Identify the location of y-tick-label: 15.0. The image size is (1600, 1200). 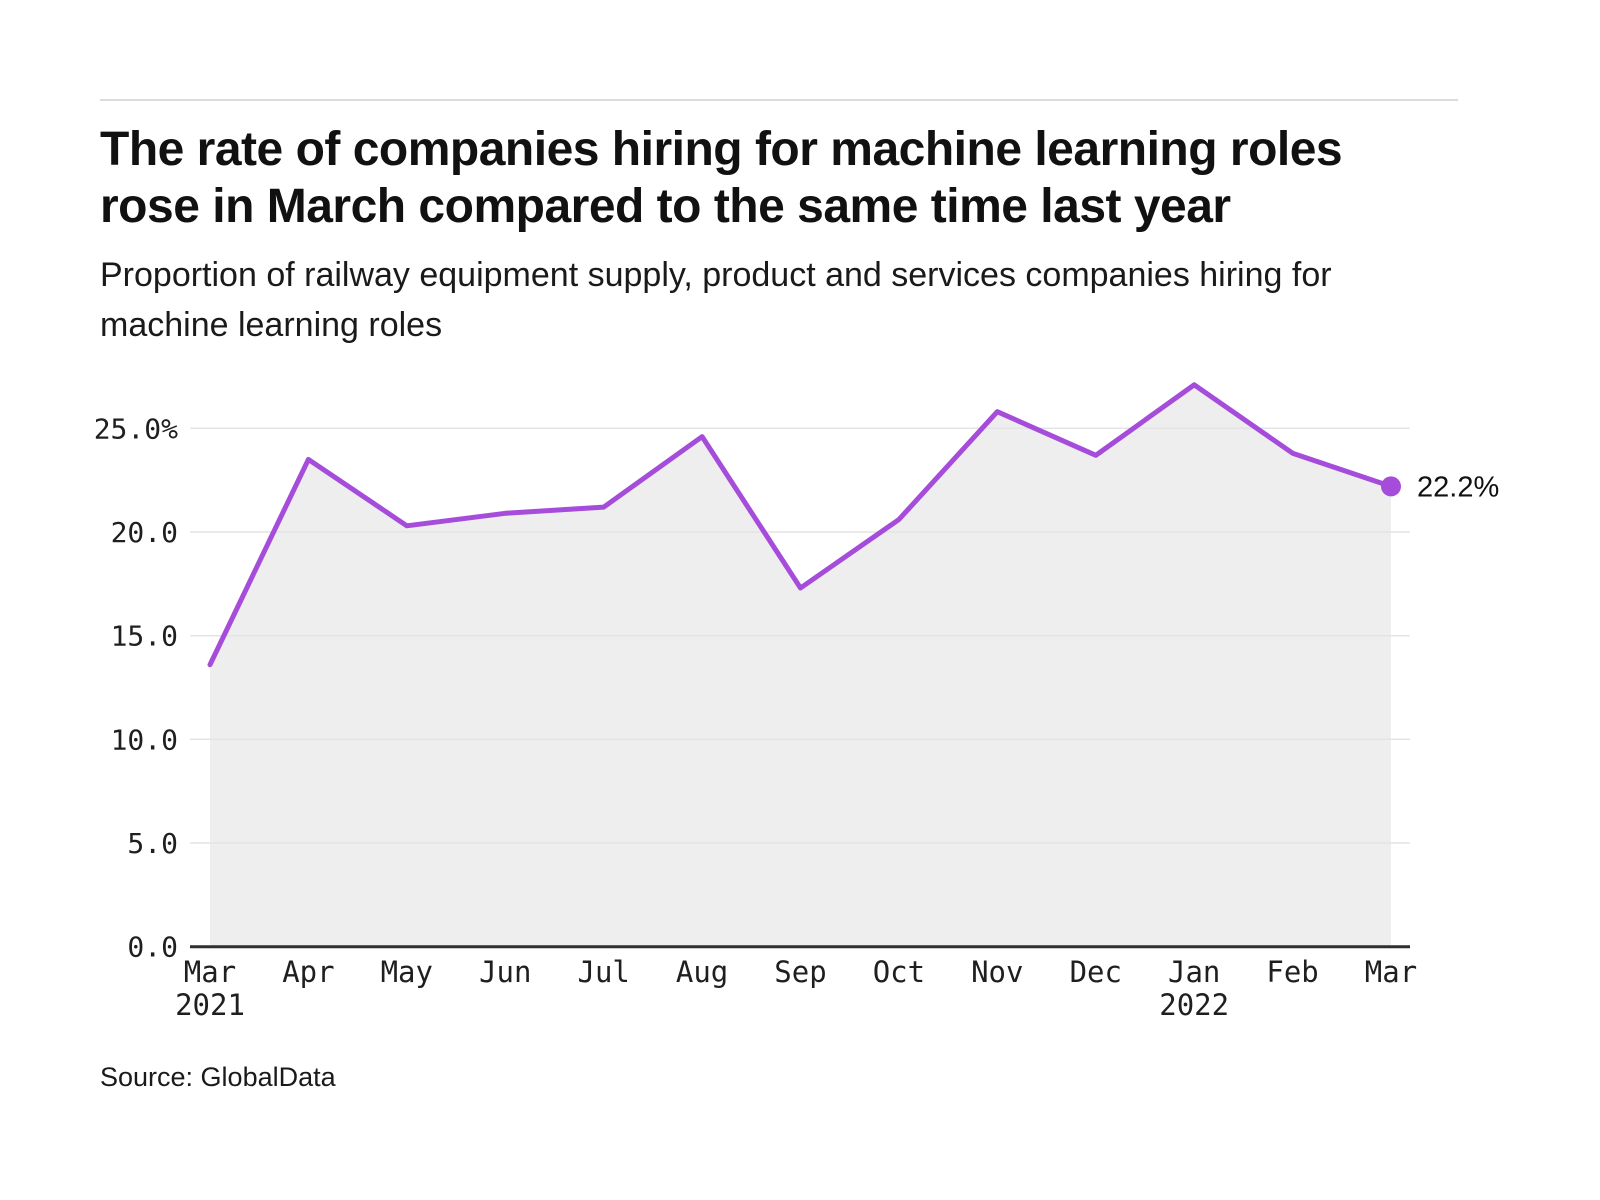
(144, 636).